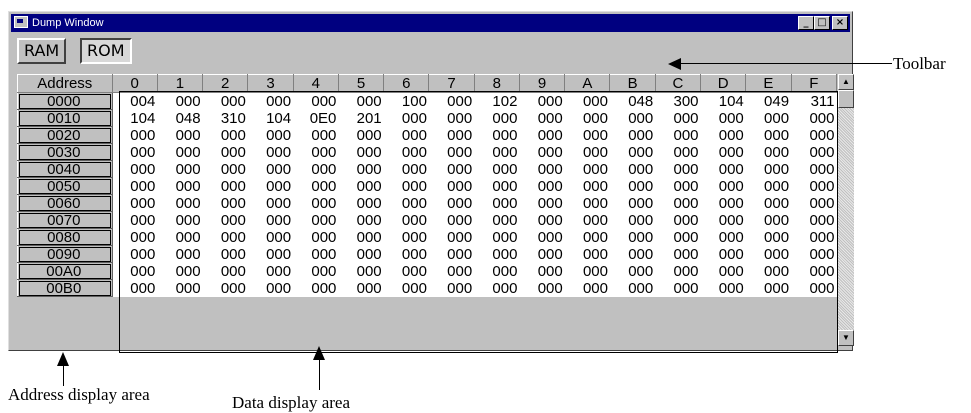  Describe the element at coordinates (316, 118) in the screenshot. I see `data-cell: 0E0` at that location.